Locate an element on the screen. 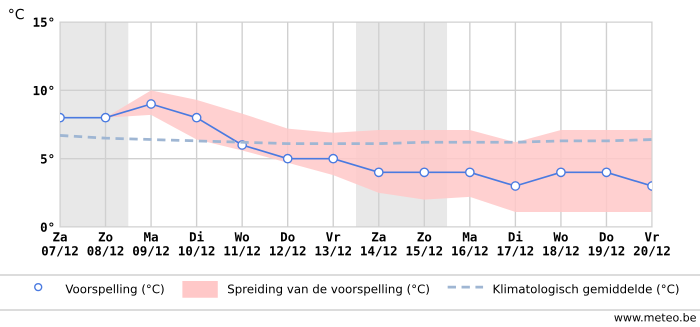 The width and height of the screenshot is (700, 327). x-tick-label: Vr 20/12 is located at coordinates (652, 244).